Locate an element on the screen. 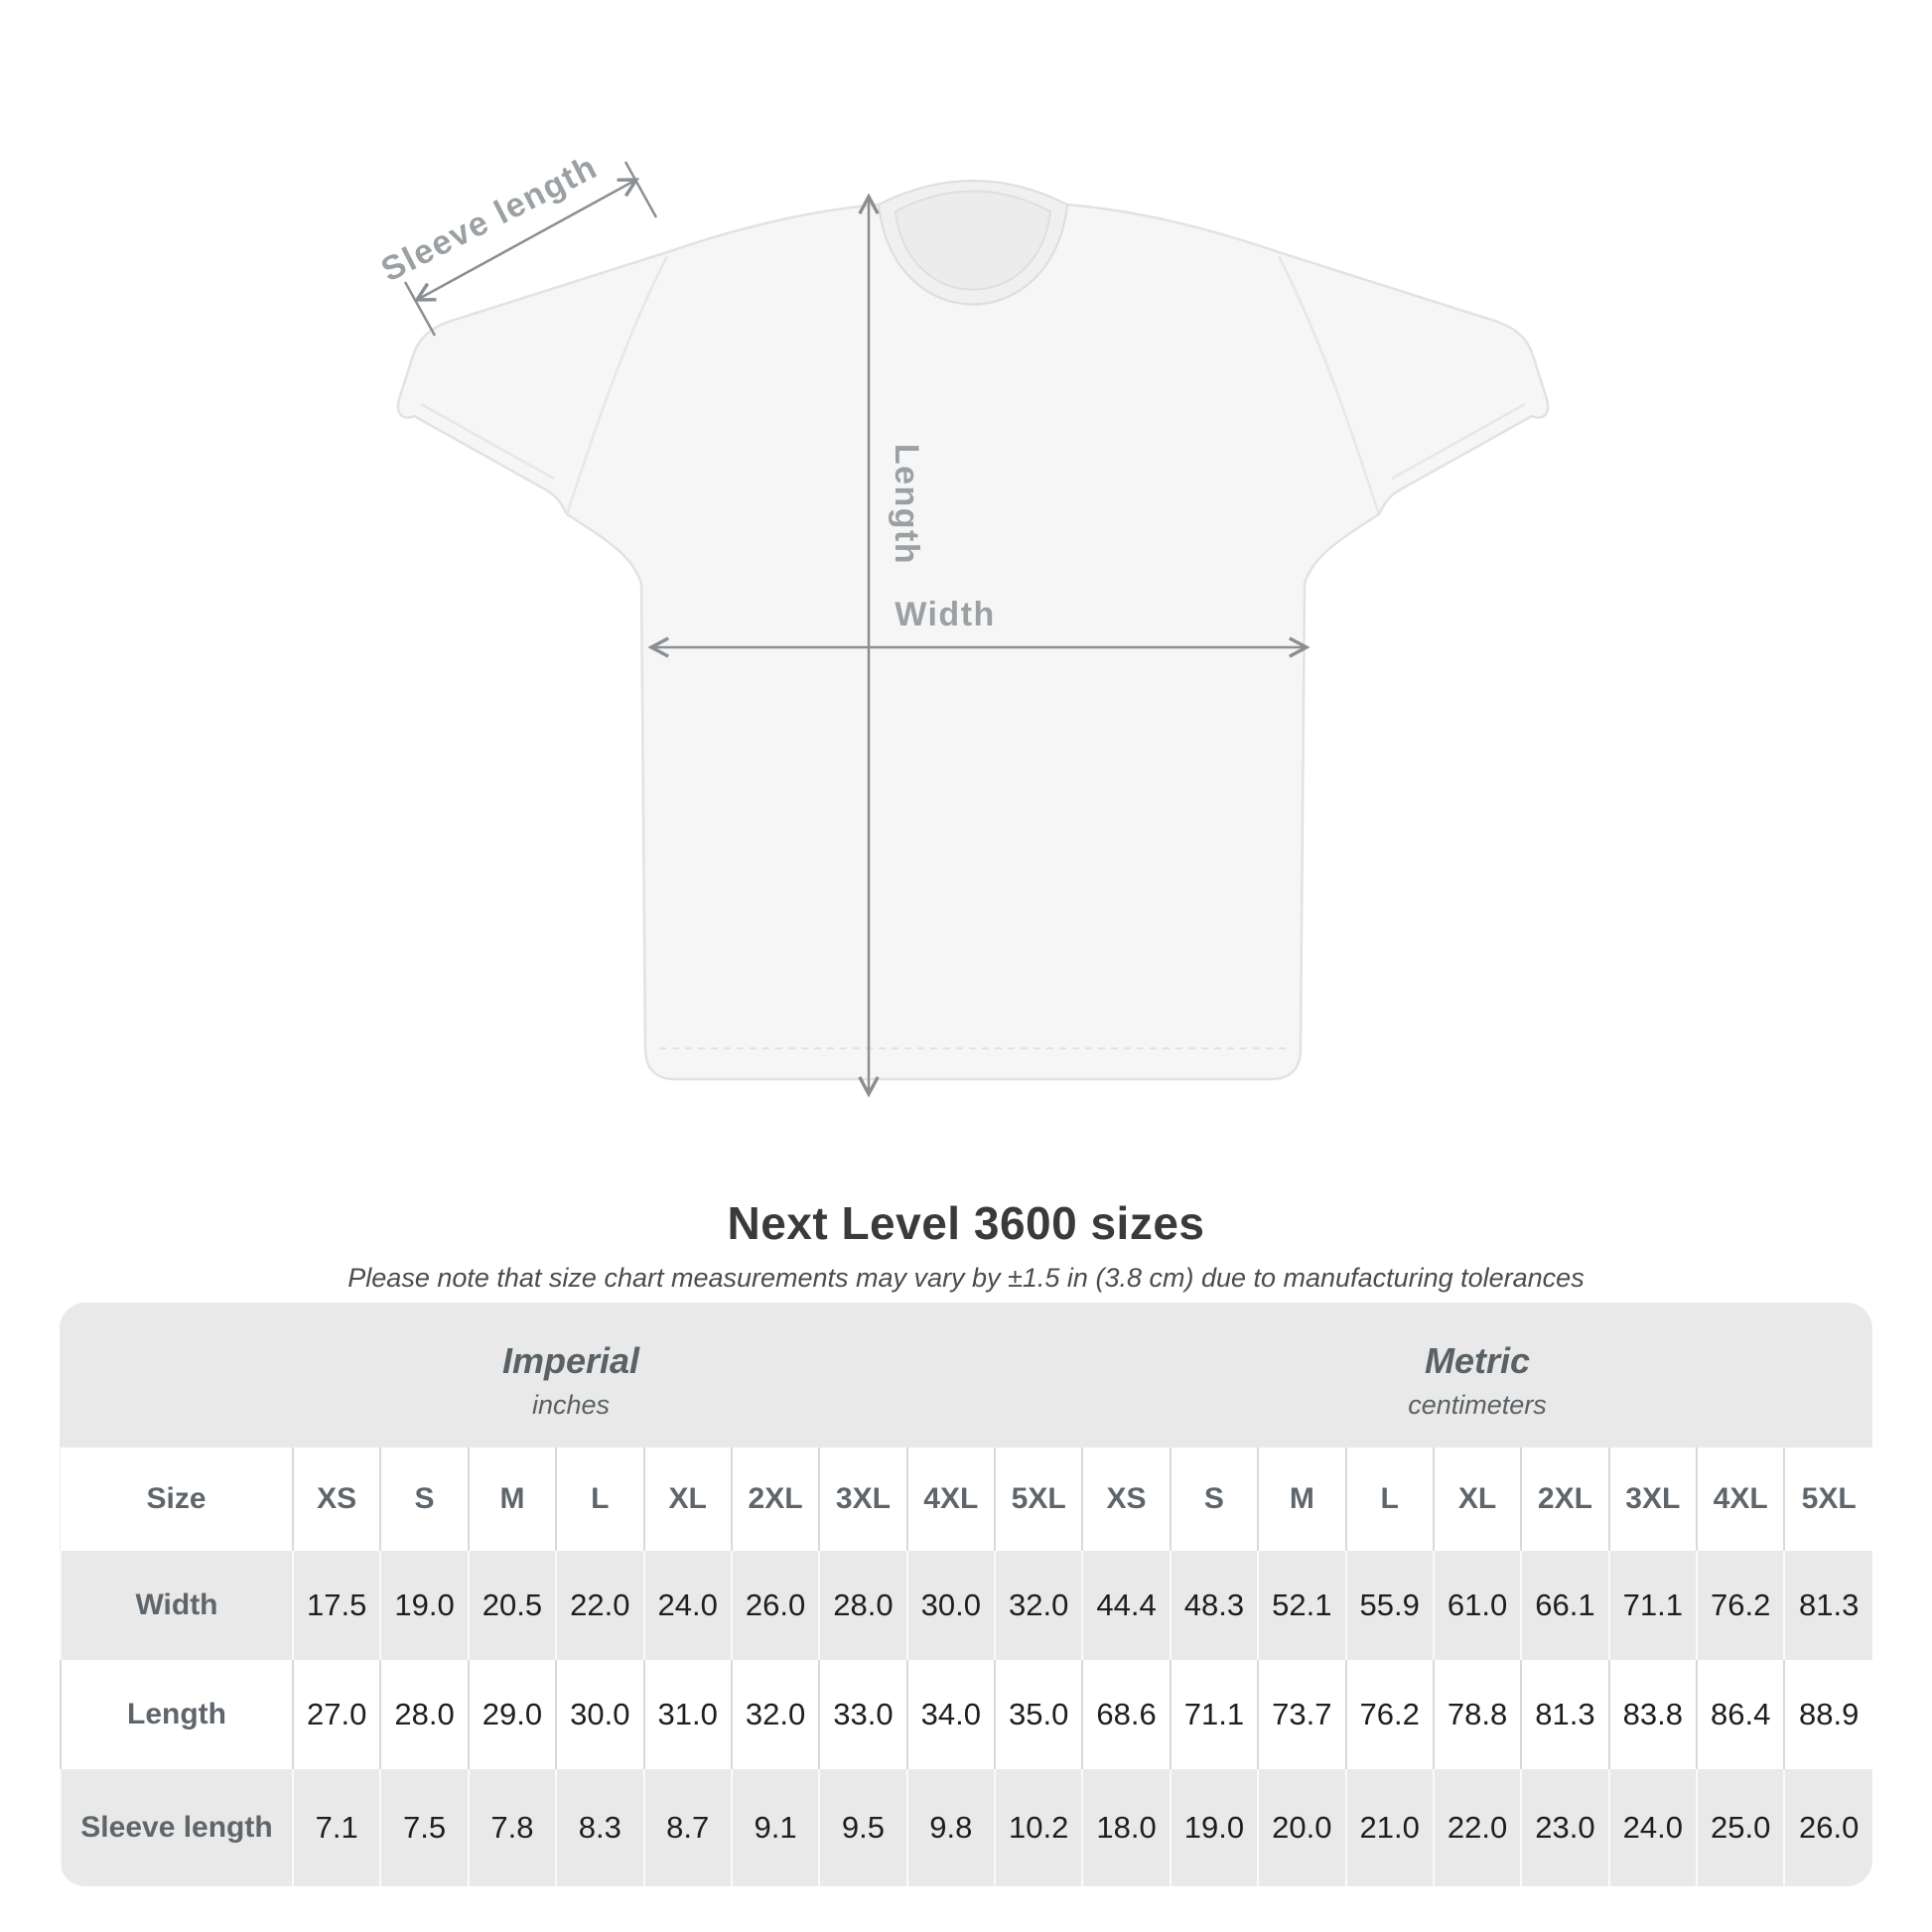  armhole-seam-right is located at coordinates (1329, 385).